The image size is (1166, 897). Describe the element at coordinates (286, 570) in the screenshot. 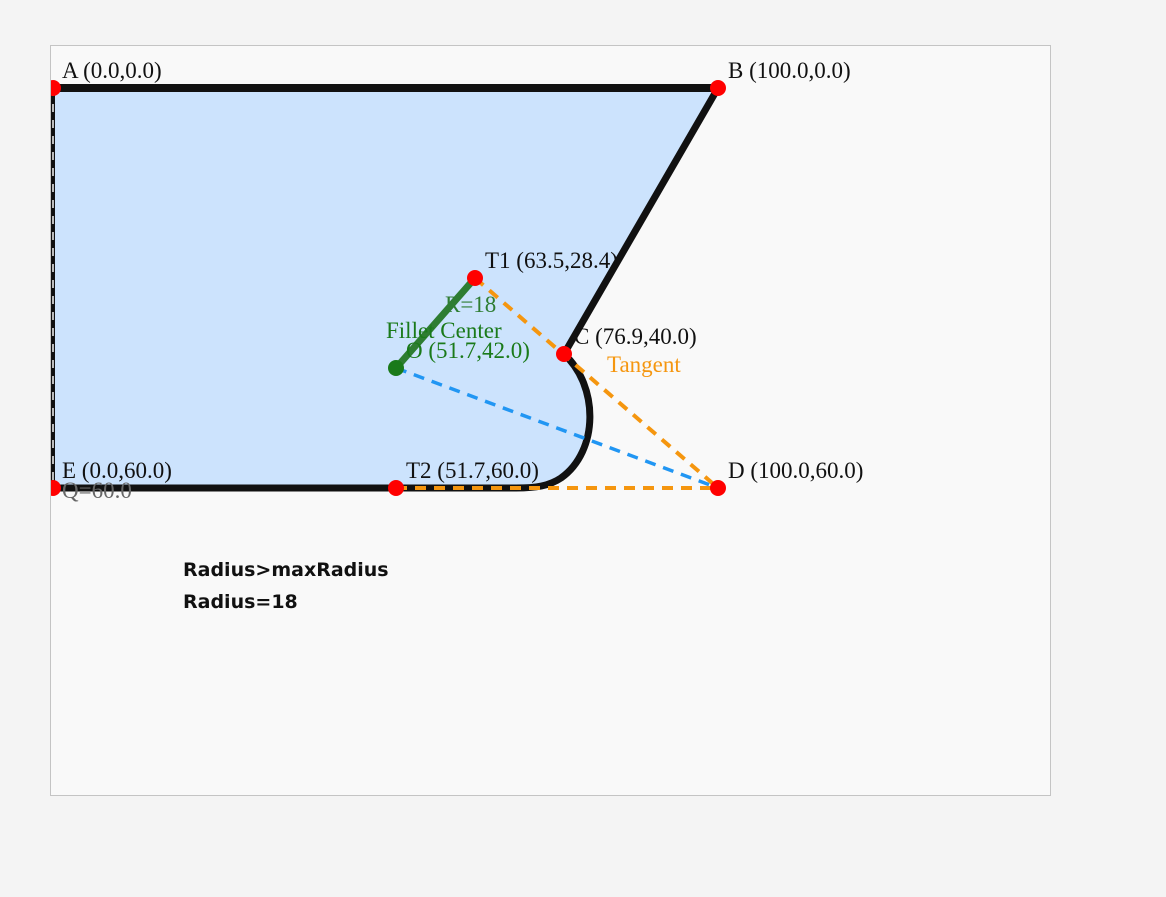

I see `status-line-1: Radius>maxRadius` at that location.